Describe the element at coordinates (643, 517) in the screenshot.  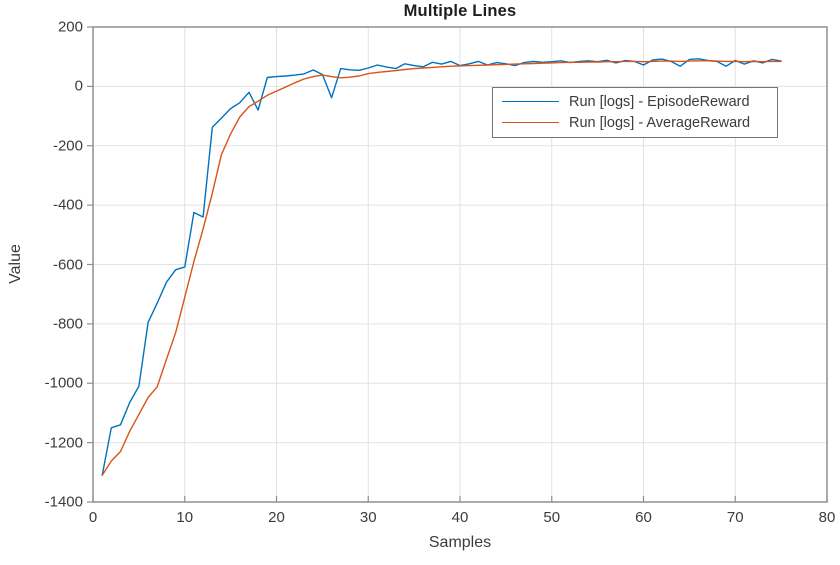
I see `x-axis-tick-label: 60` at that location.